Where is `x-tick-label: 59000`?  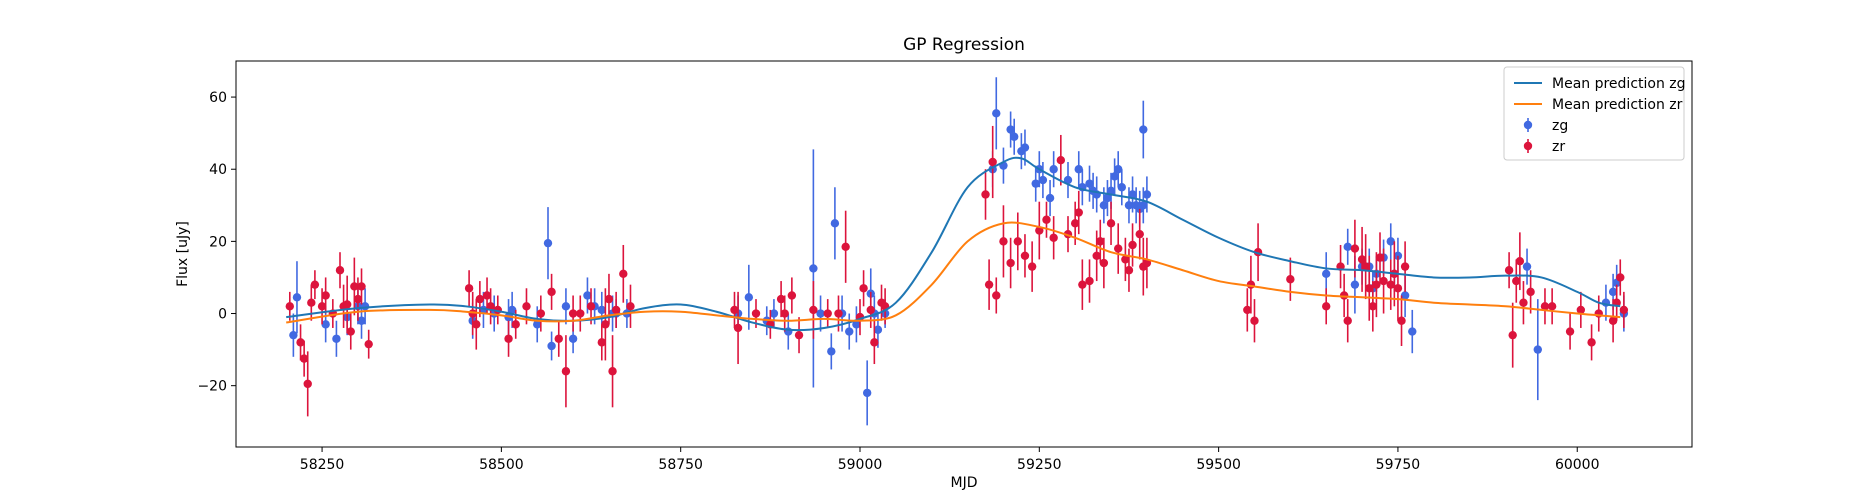 x-tick-label: 59000 is located at coordinates (860, 465).